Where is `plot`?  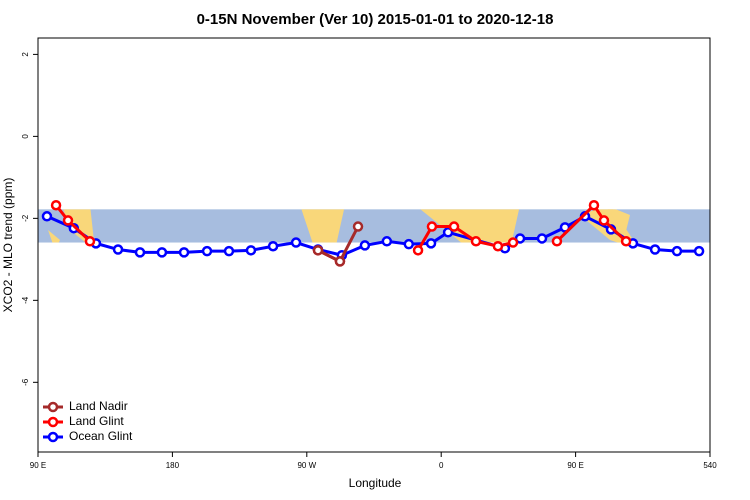 plot is located at coordinates (373, 233).